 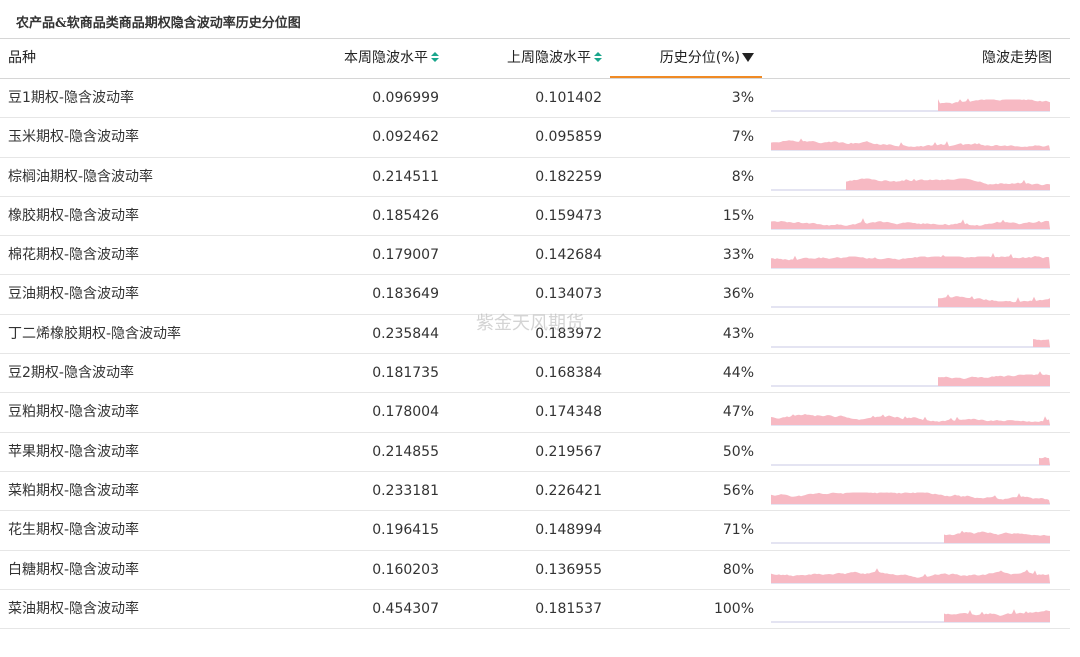 What do you see at coordinates (738, 451) in the screenshot?
I see `row-percentile: 50%` at bounding box center [738, 451].